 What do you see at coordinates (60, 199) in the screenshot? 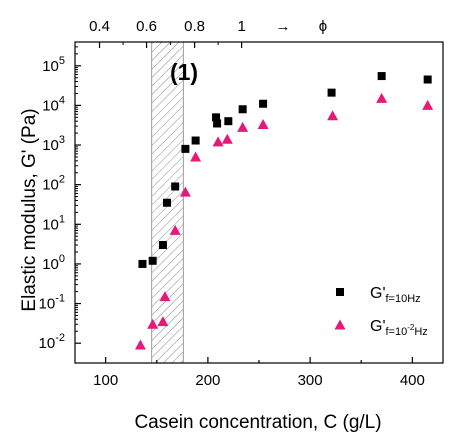
I see `left-axis-ticks: 10⁻² 10⁻¹ 10⁰ 10¹ 10² 10³ 10⁴ 10⁵` at bounding box center [60, 199].